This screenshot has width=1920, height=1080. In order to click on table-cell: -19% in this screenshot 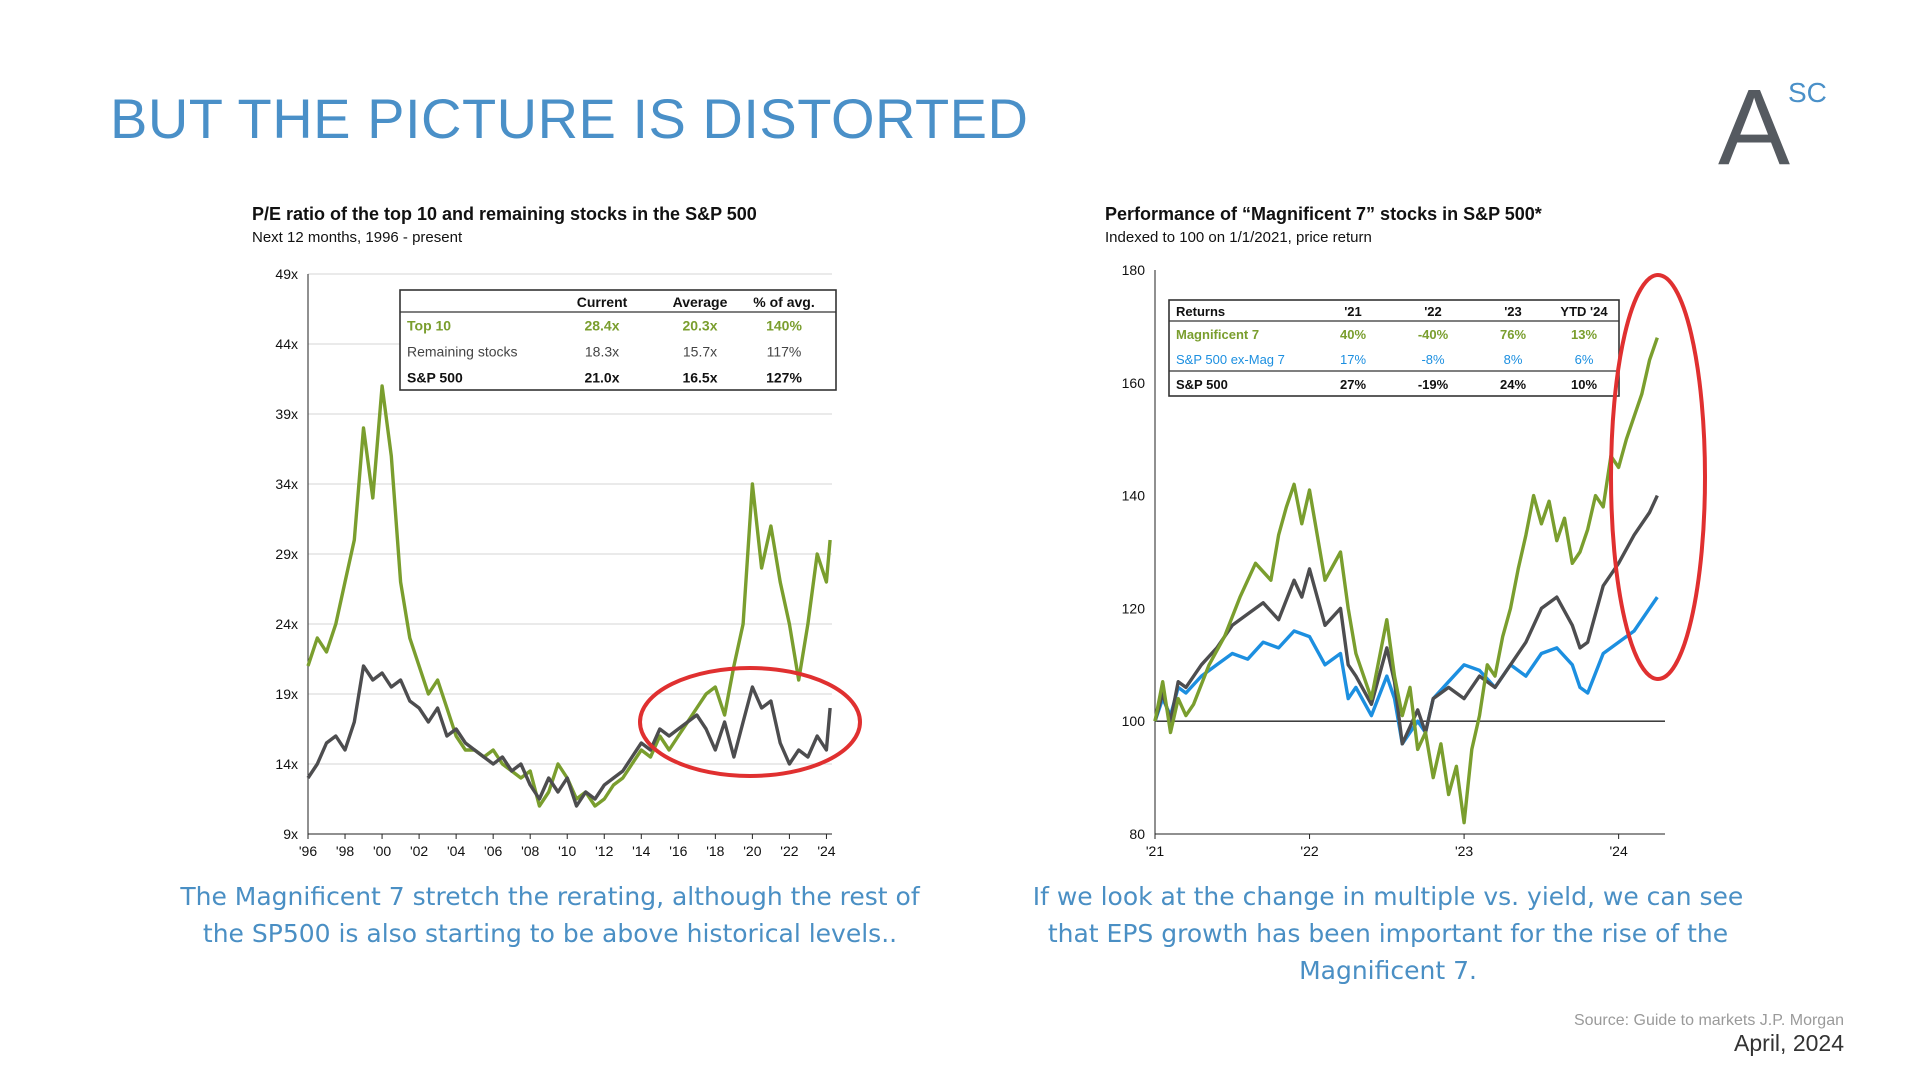, I will do `click(1433, 384)`.